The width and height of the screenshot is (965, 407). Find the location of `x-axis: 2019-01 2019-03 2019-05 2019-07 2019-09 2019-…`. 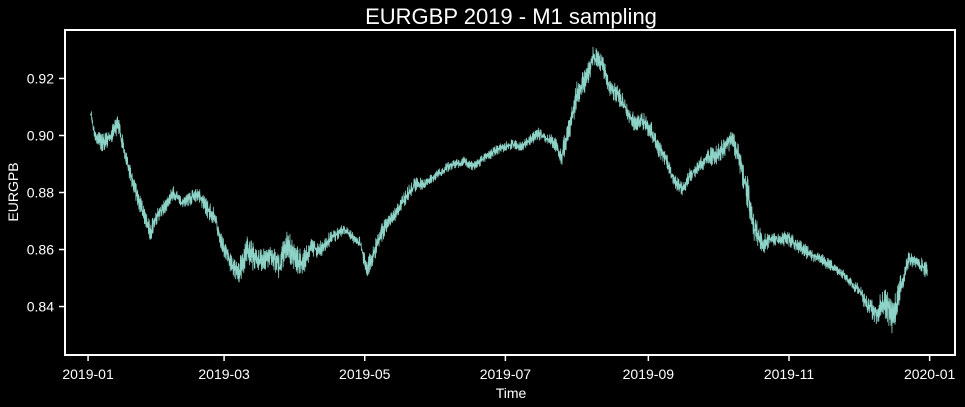

x-axis: 2019-01 2019-03 2019-05 2019-07 2019-09 2019-… is located at coordinates (509, 368).